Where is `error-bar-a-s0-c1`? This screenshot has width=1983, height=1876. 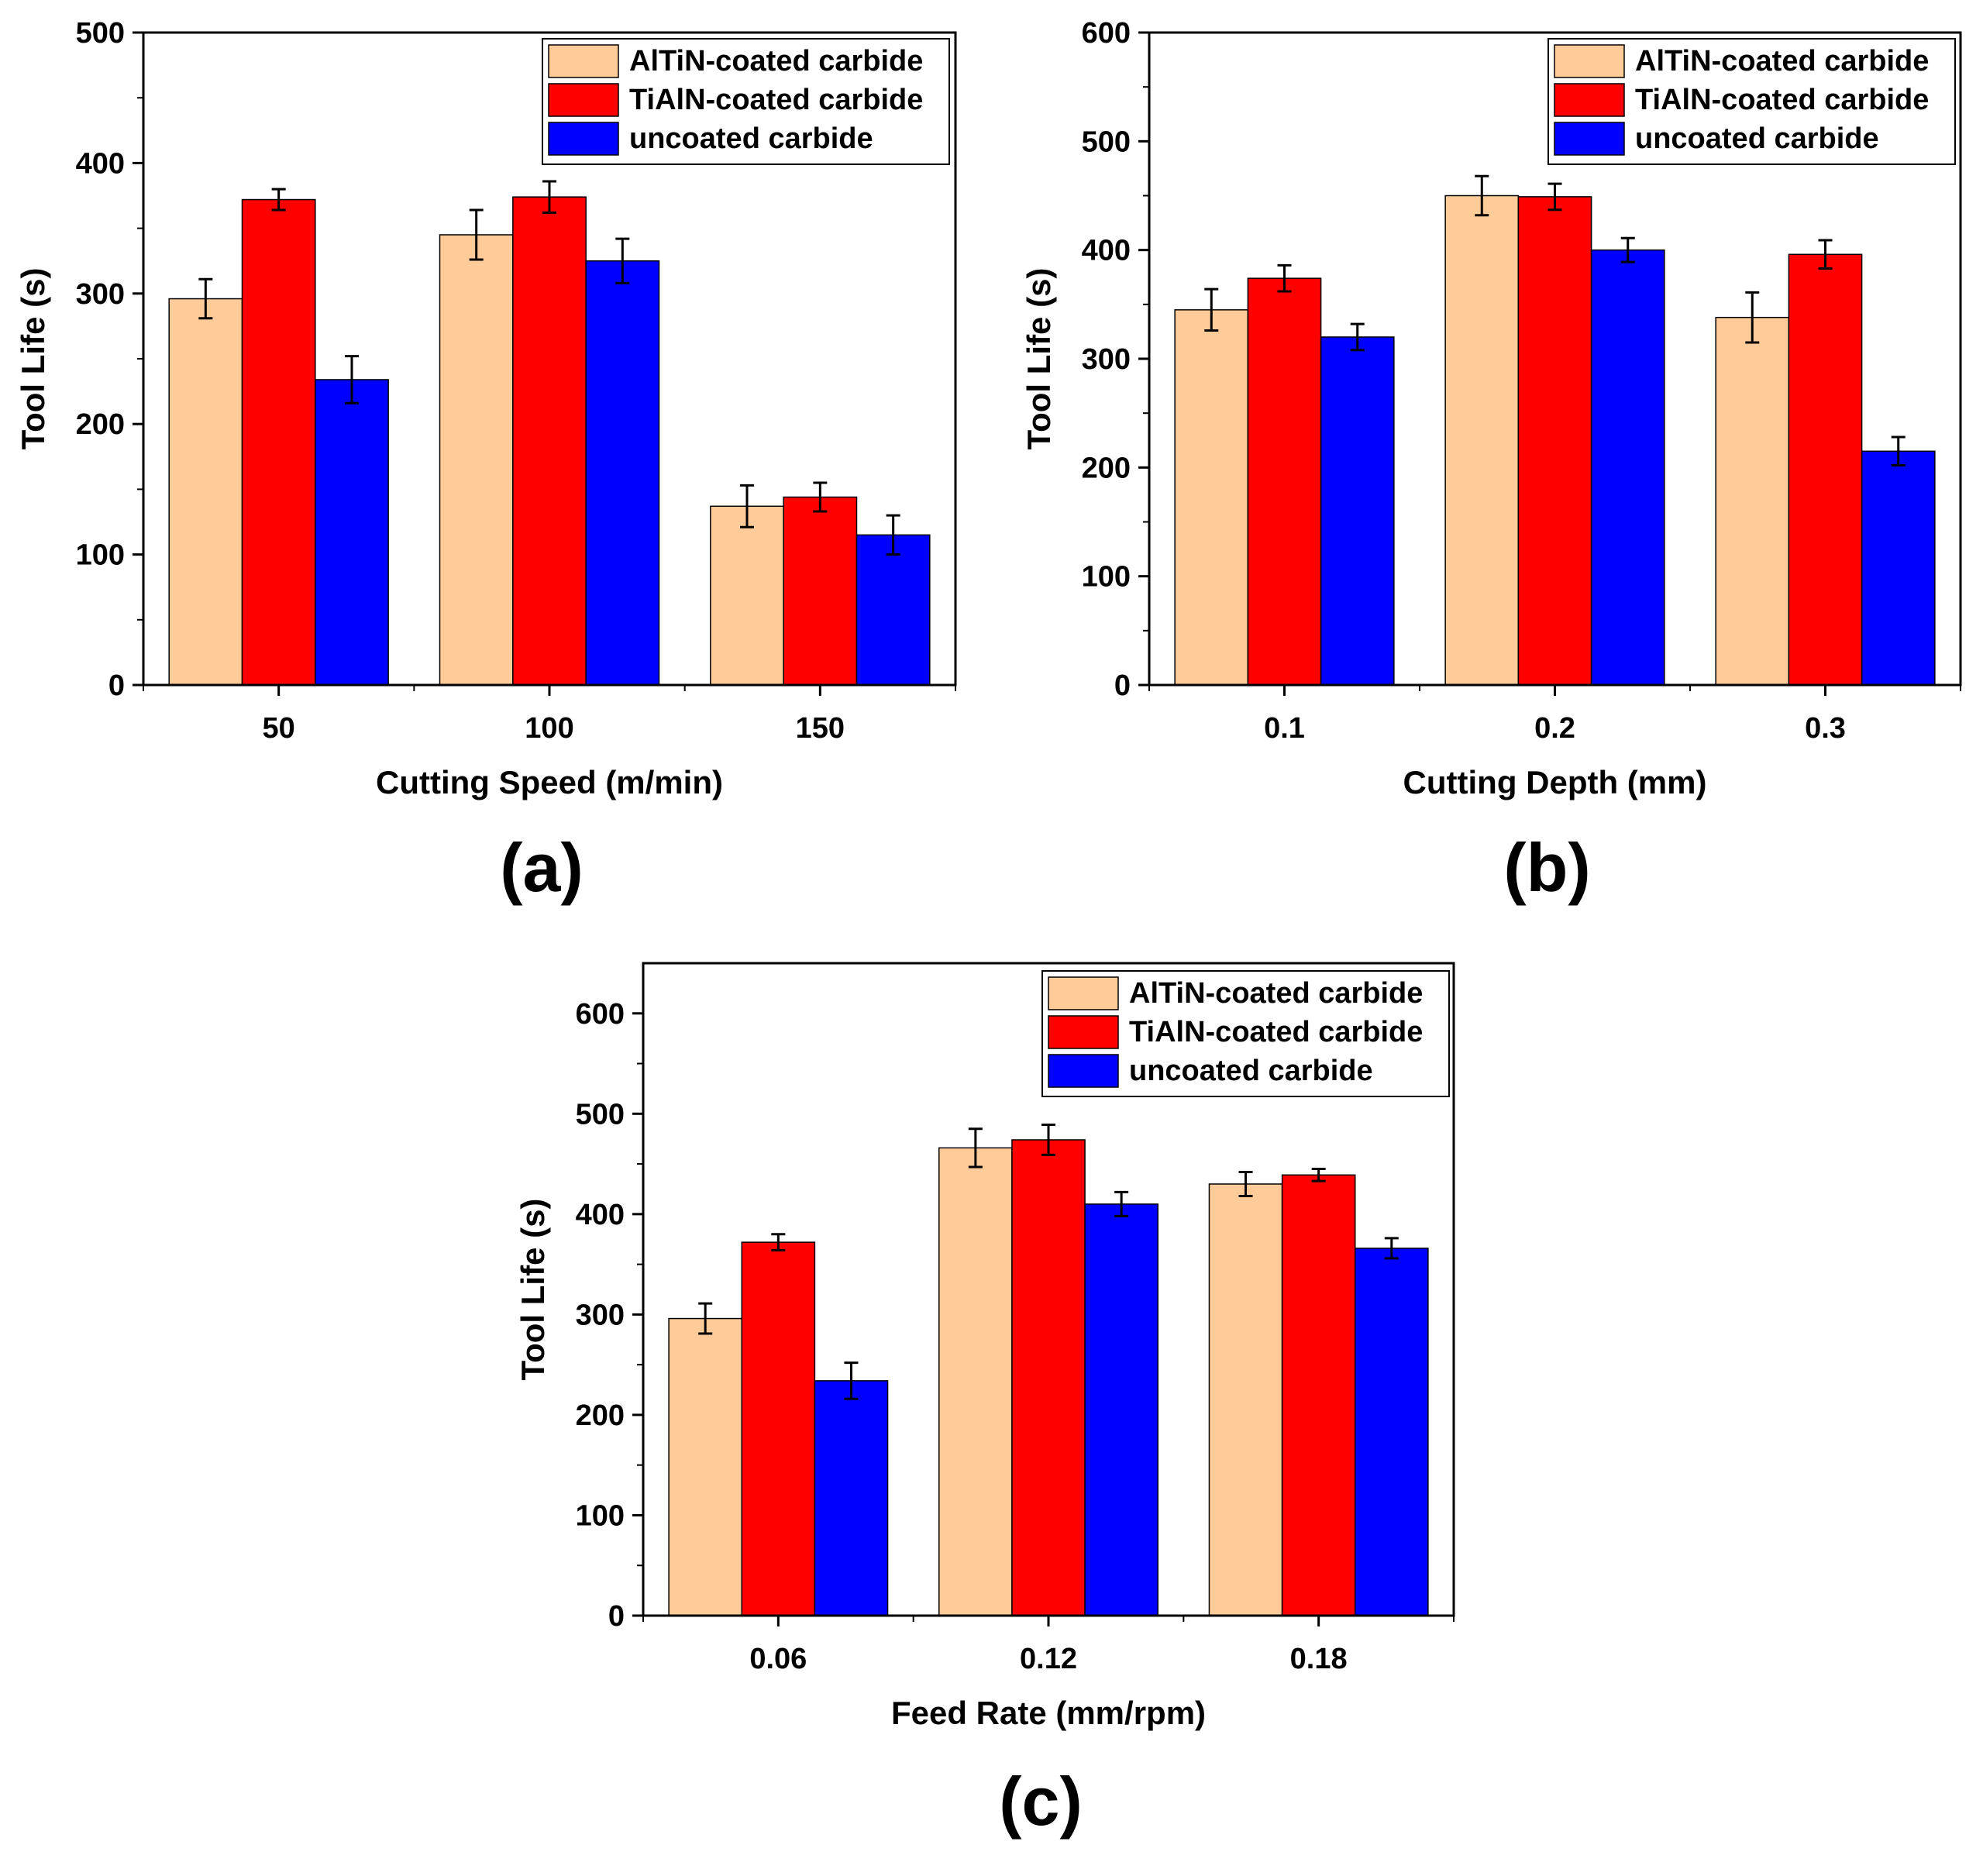
error-bar-a-s0-c1 is located at coordinates (476, 234).